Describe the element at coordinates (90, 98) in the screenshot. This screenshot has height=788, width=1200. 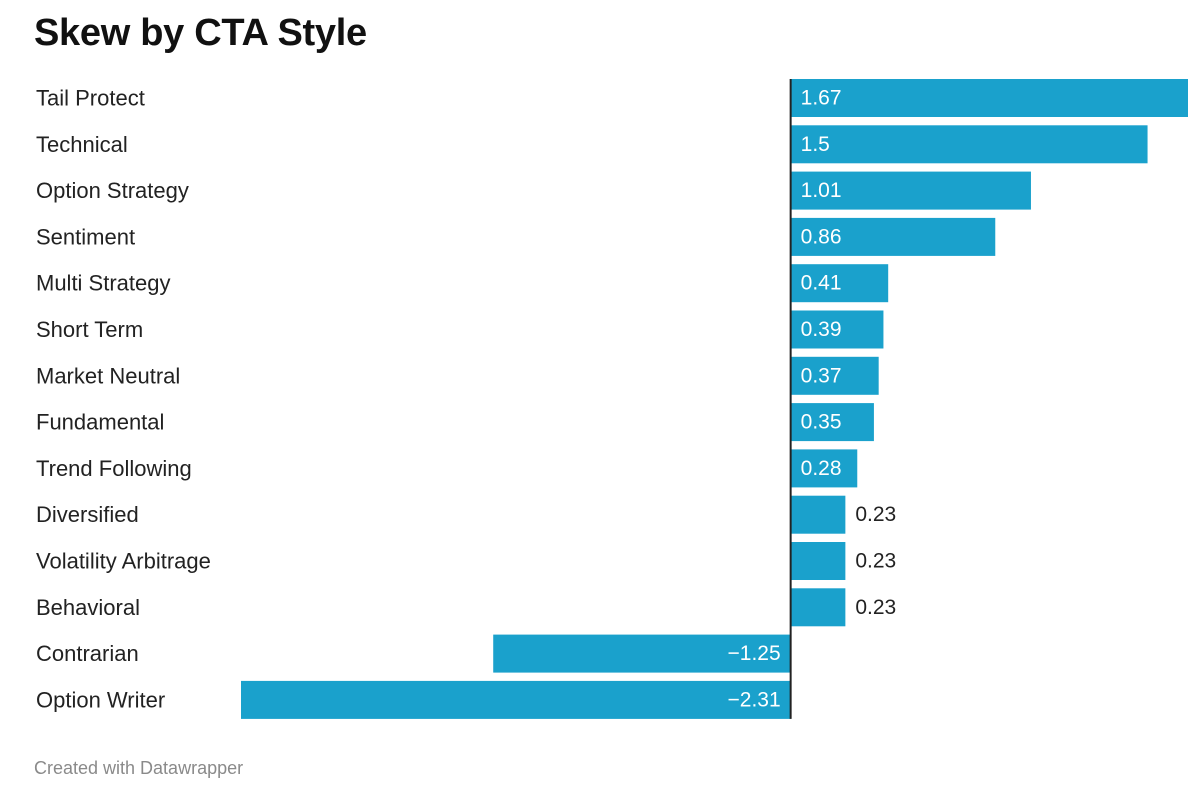
I see `category-label: Tail Protect` at that location.